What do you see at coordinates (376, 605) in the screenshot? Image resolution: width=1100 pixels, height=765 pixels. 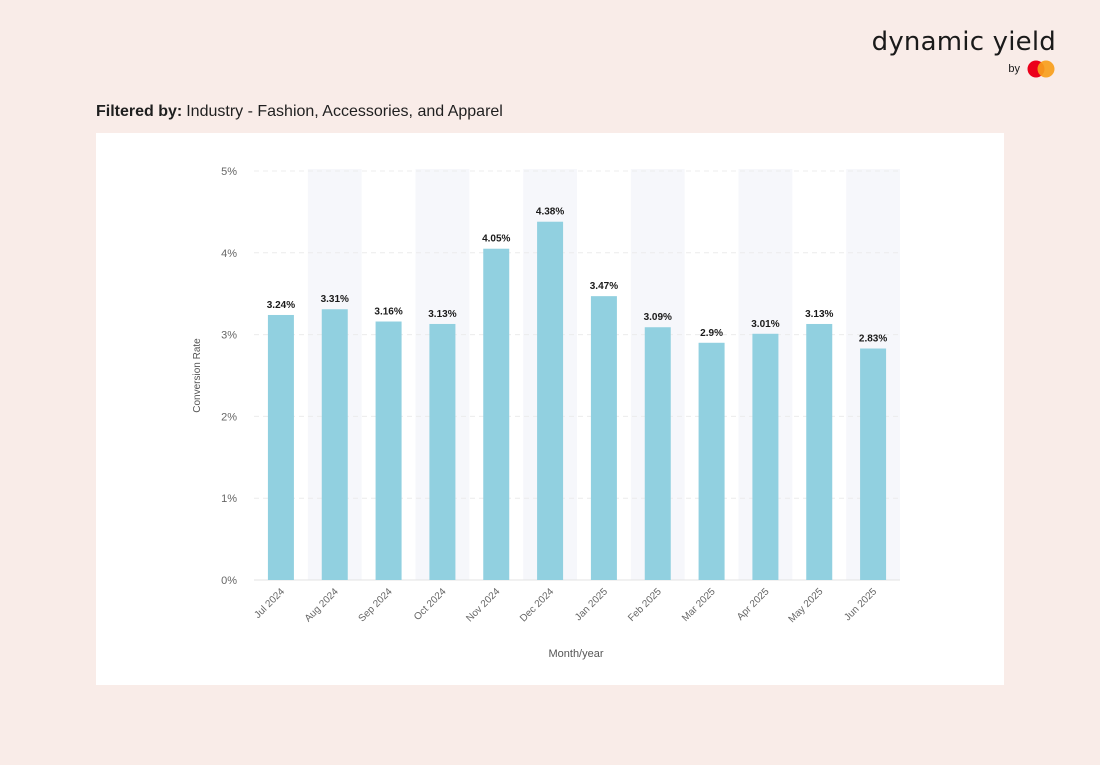 I see `x-tick-label: Sep 2024` at bounding box center [376, 605].